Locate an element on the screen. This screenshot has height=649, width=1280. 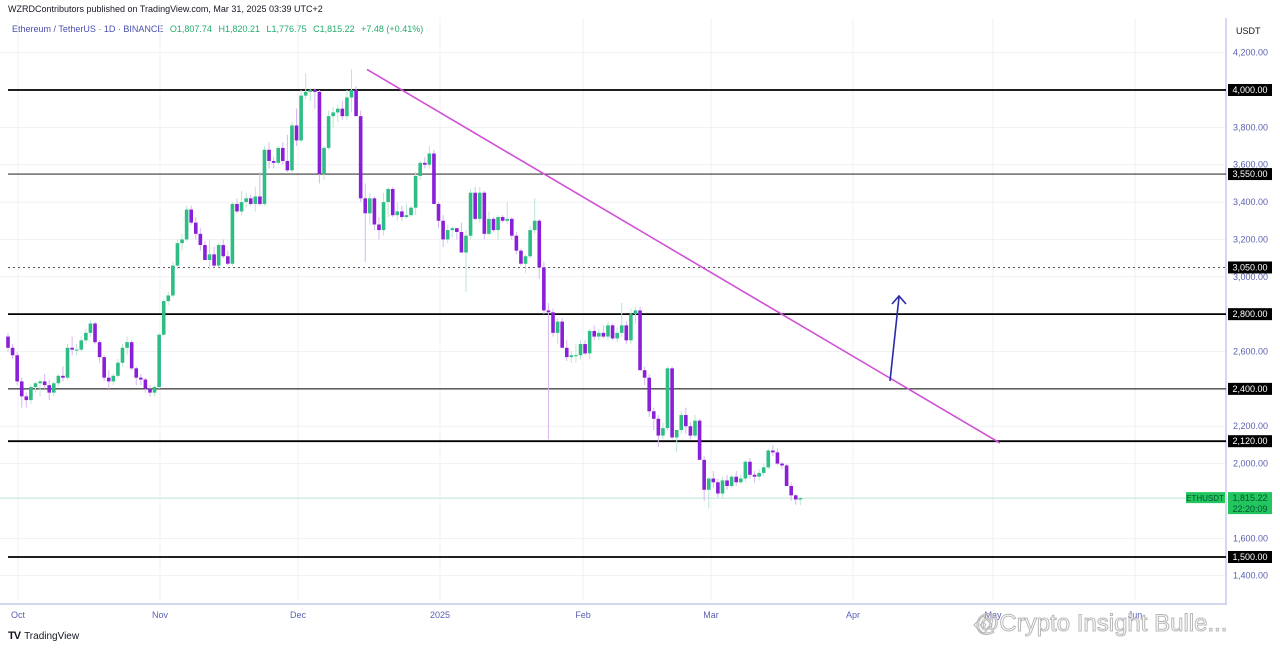
svg-text: 3,200.00 is located at coordinates (1250, 239).